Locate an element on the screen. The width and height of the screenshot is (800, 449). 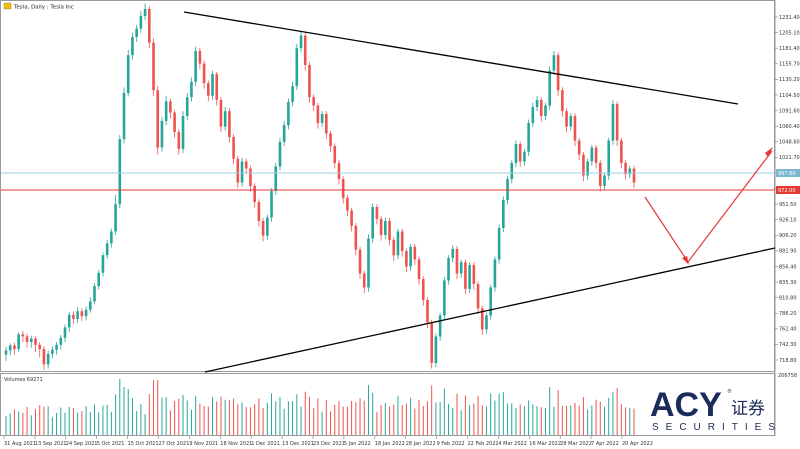
price-tick-label: 1021.70 is located at coordinates (789, 158).